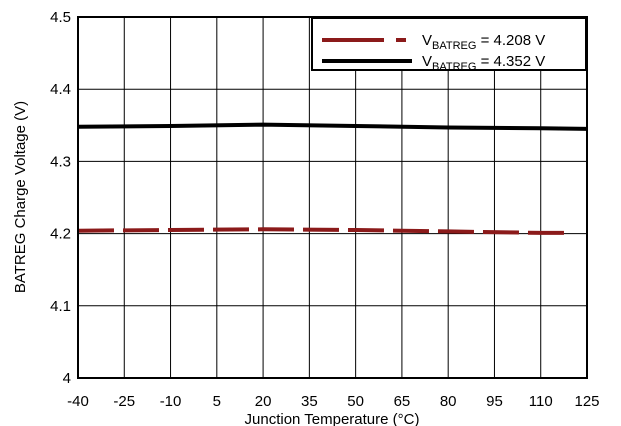 This screenshot has width=621, height=426. I want to click on x-tick-label: 50, so click(355, 401).